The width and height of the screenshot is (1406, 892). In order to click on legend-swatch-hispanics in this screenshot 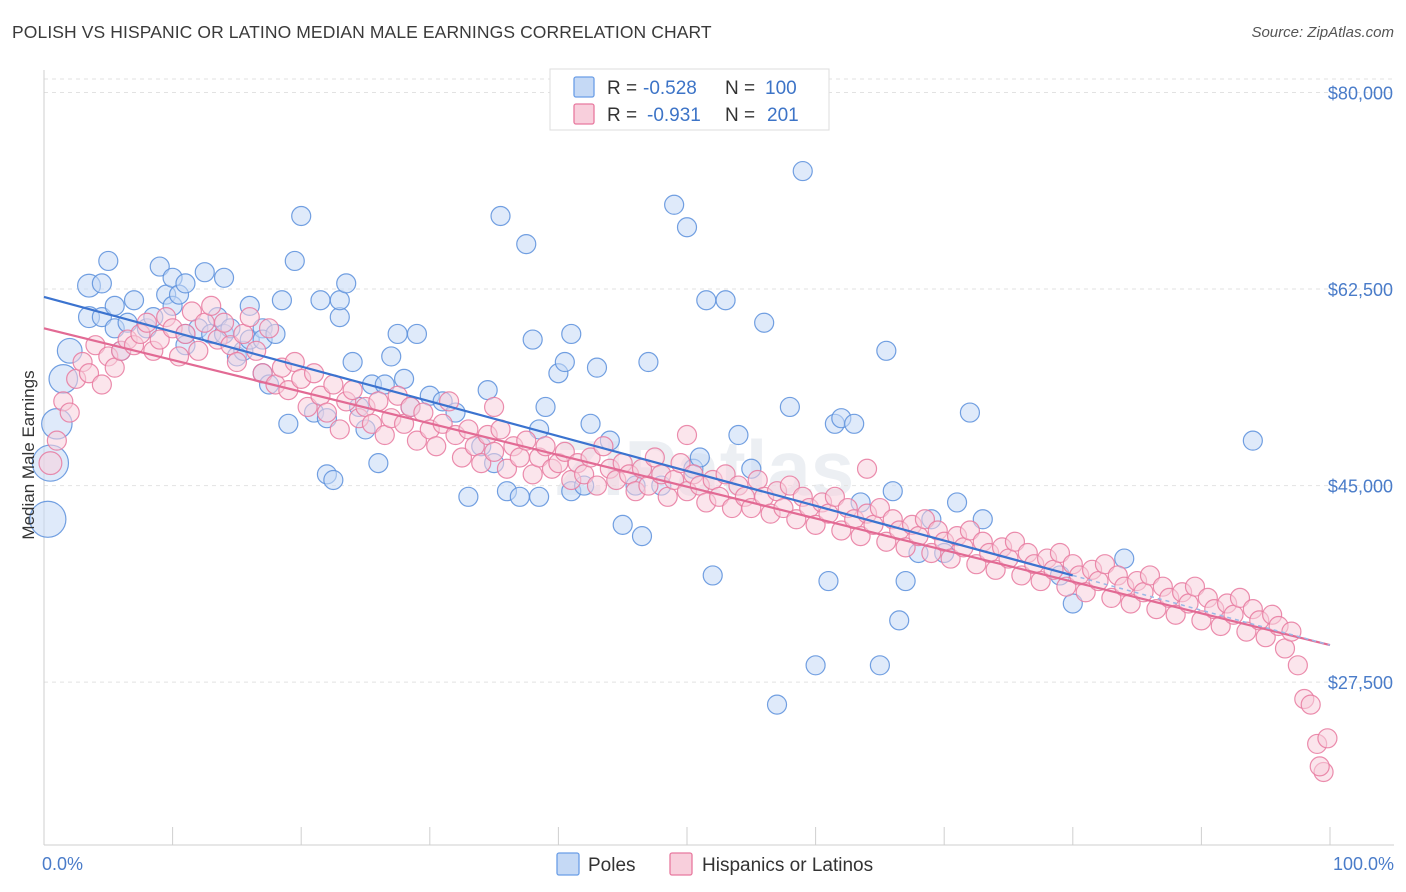, I will do `click(681, 864)`.